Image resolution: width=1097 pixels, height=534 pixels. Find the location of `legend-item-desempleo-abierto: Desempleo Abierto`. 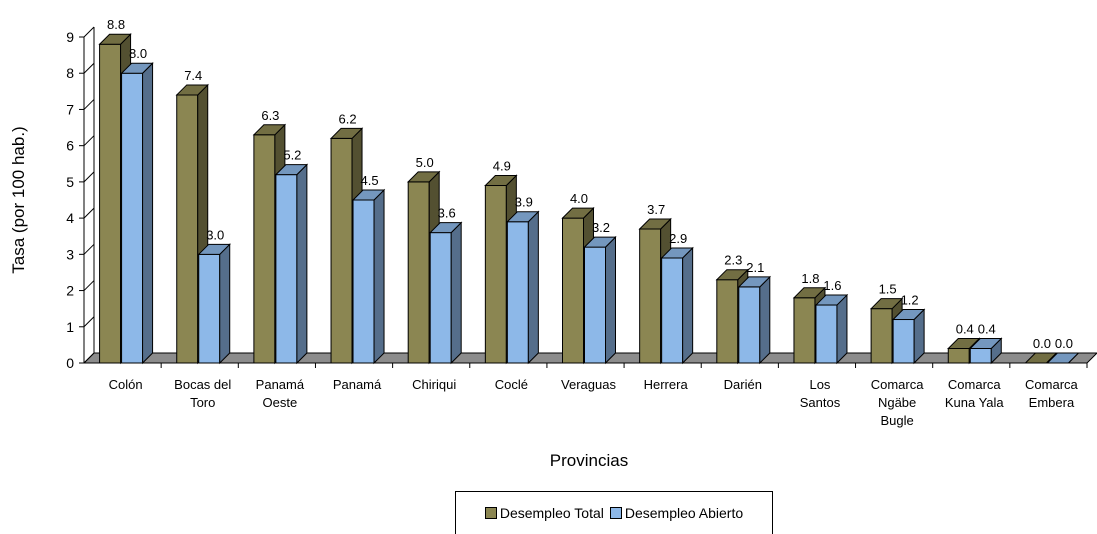

legend-item-desempleo-abierto: Desempleo Abierto is located at coordinates (676, 513).